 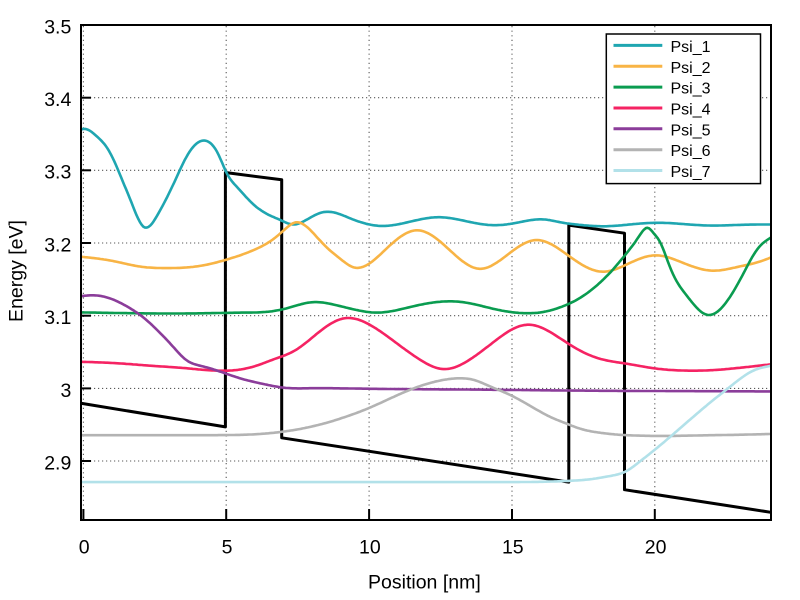 I want to click on svg-text: 3.4, so click(x=57, y=100).